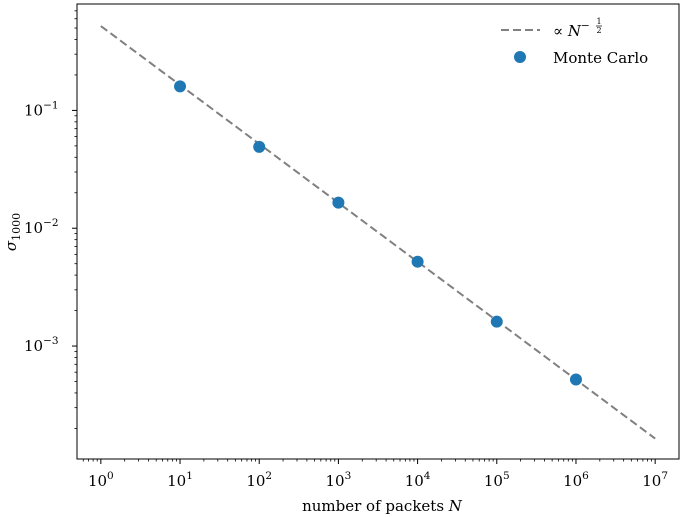 Image resolution: width=680 pixels, height=517 pixels. I want to click on legend-frac-num: 1, so click(598, 21).